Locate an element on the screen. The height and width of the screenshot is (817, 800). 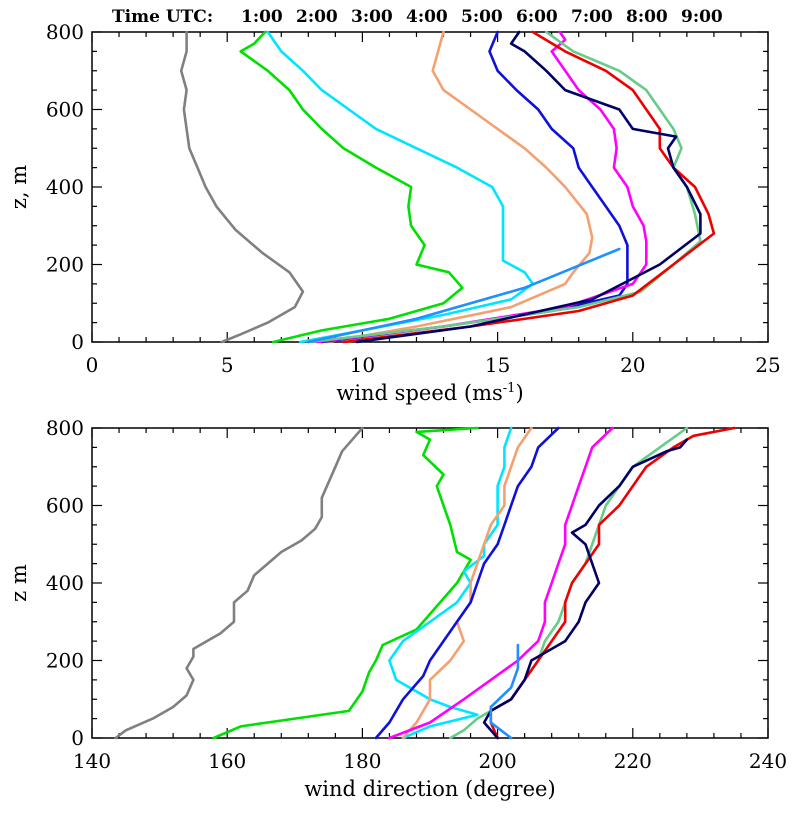
wind-direction-y-axis-label: z m is located at coordinates (19, 583).